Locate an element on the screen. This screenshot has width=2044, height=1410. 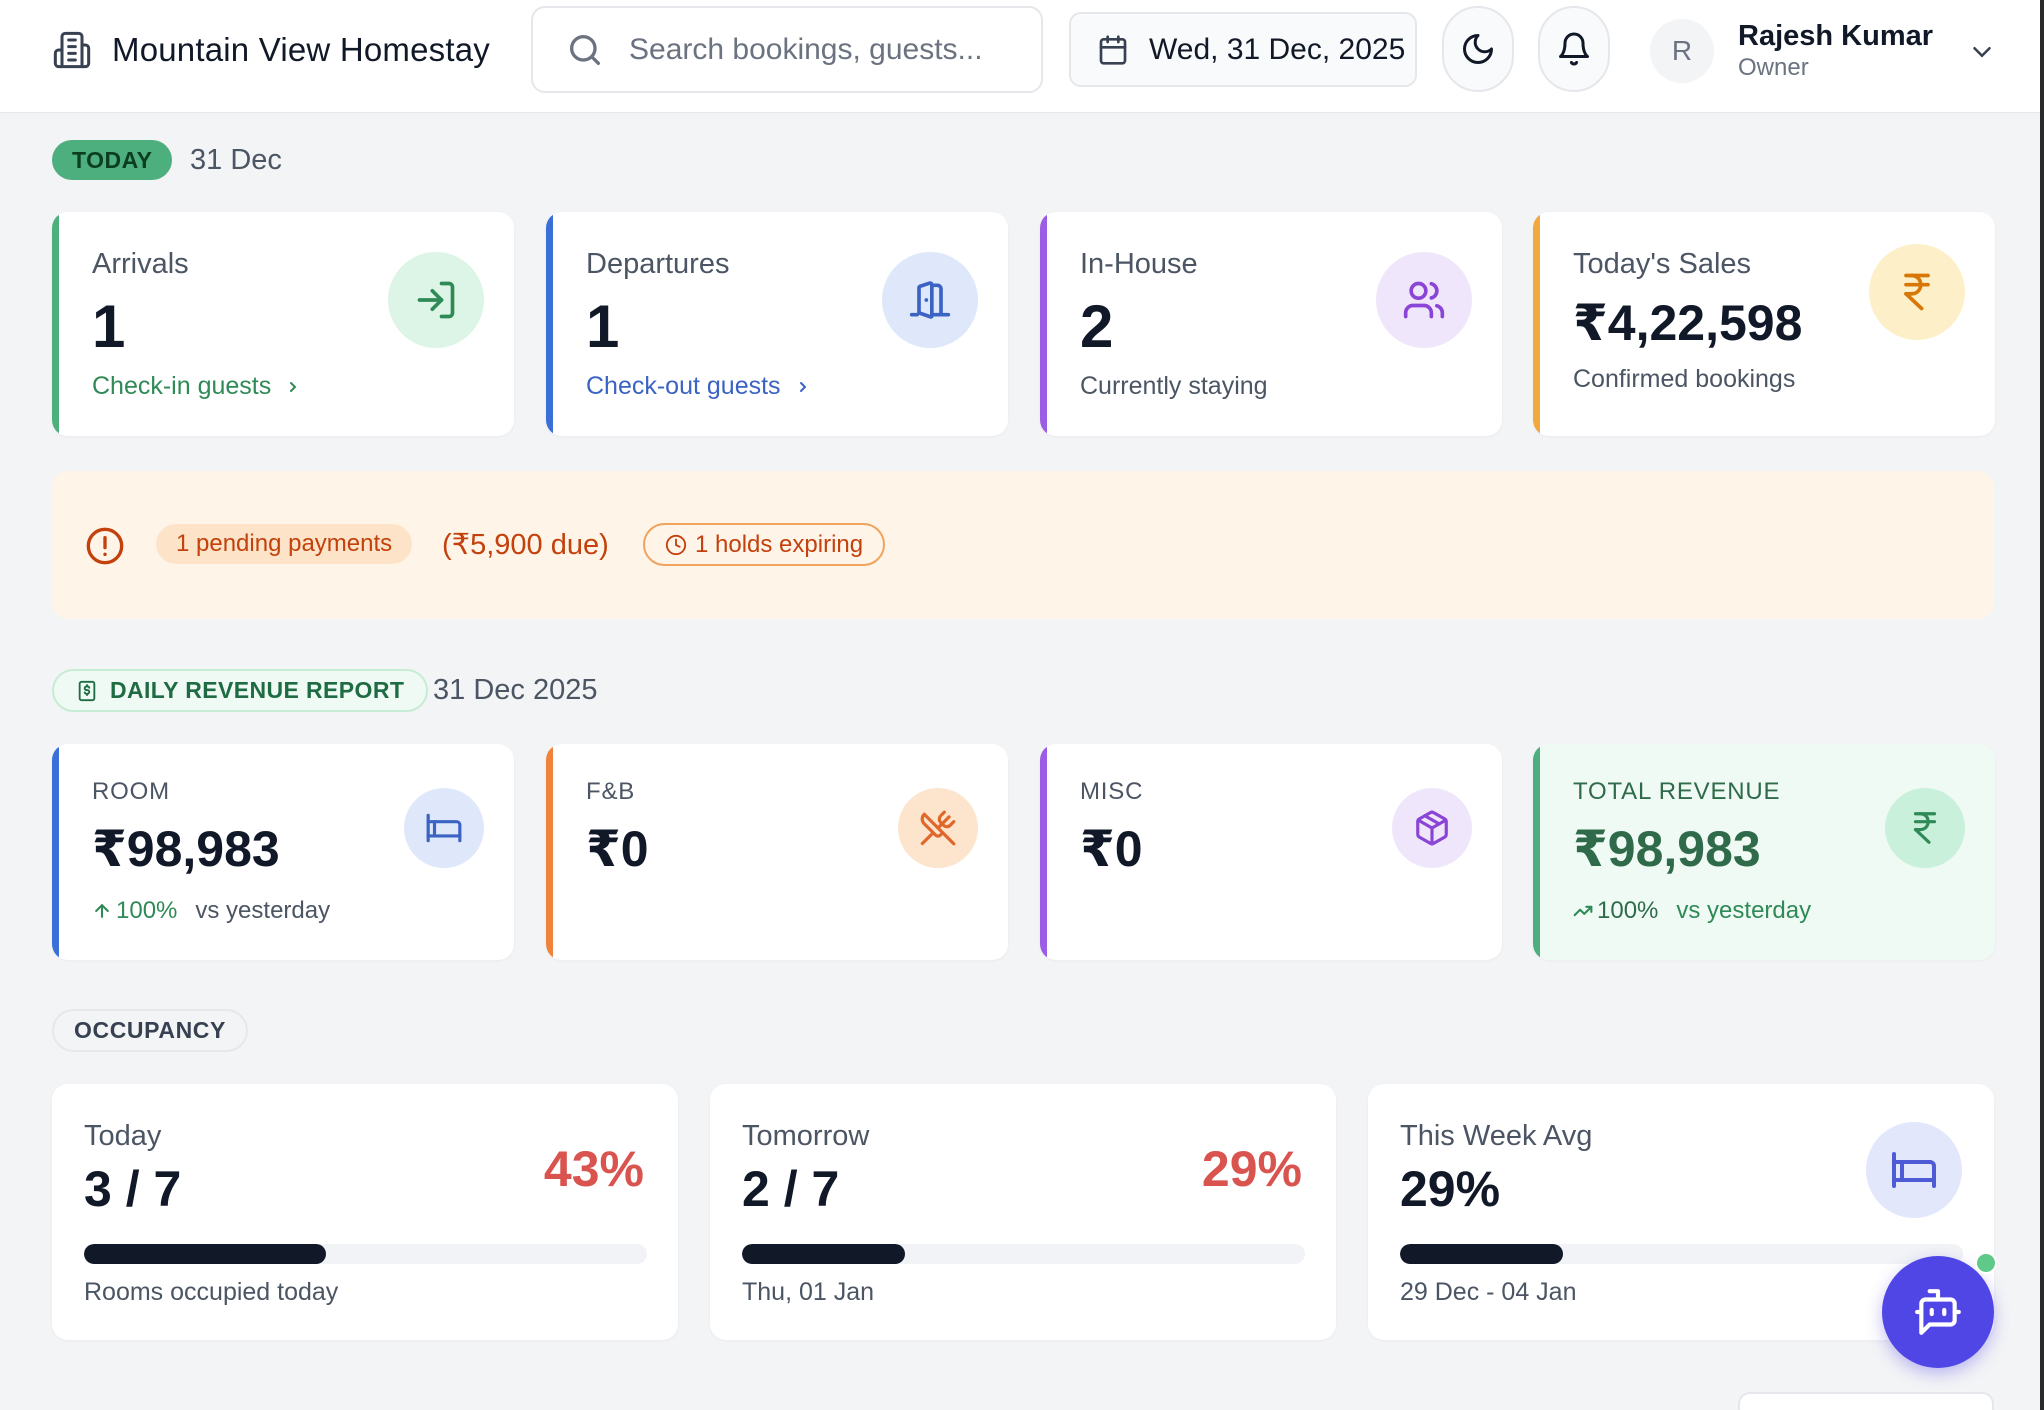
theme-toggle-button is located at coordinates (1478, 49).